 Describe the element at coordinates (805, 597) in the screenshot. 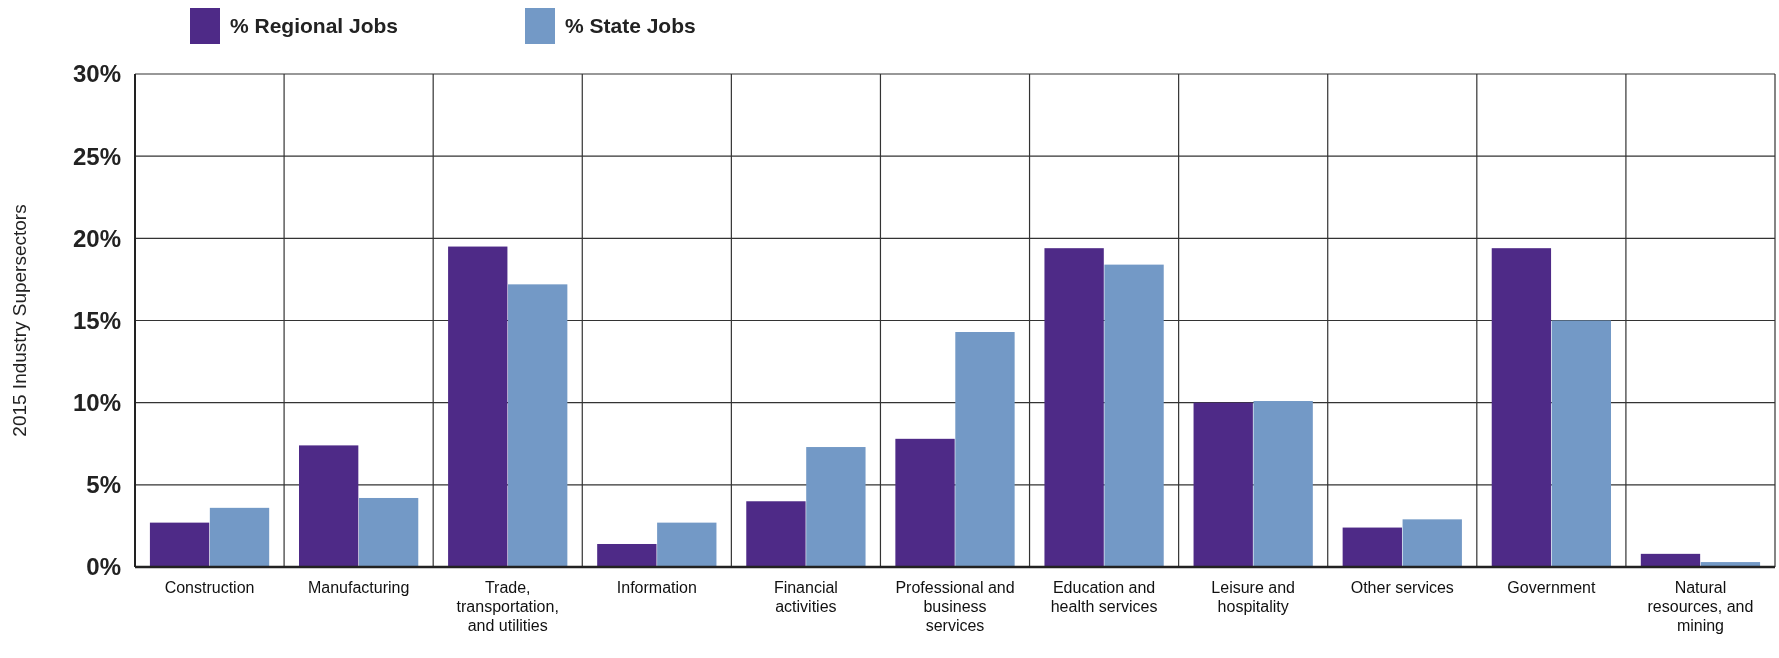

I see `x-tick-label: Financial activities` at that location.